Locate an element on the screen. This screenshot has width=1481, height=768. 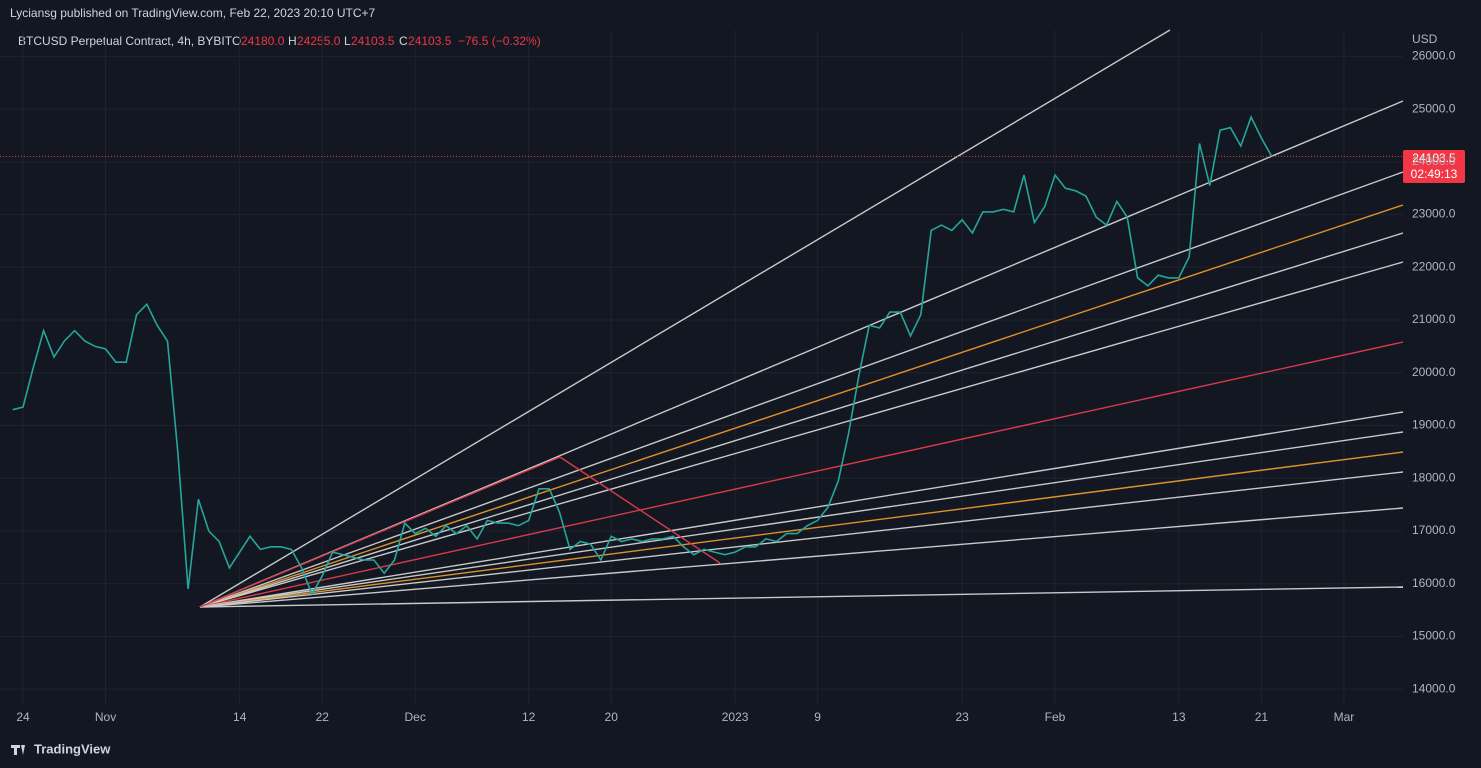
ohlc-label: O is located at coordinates (236, 41).